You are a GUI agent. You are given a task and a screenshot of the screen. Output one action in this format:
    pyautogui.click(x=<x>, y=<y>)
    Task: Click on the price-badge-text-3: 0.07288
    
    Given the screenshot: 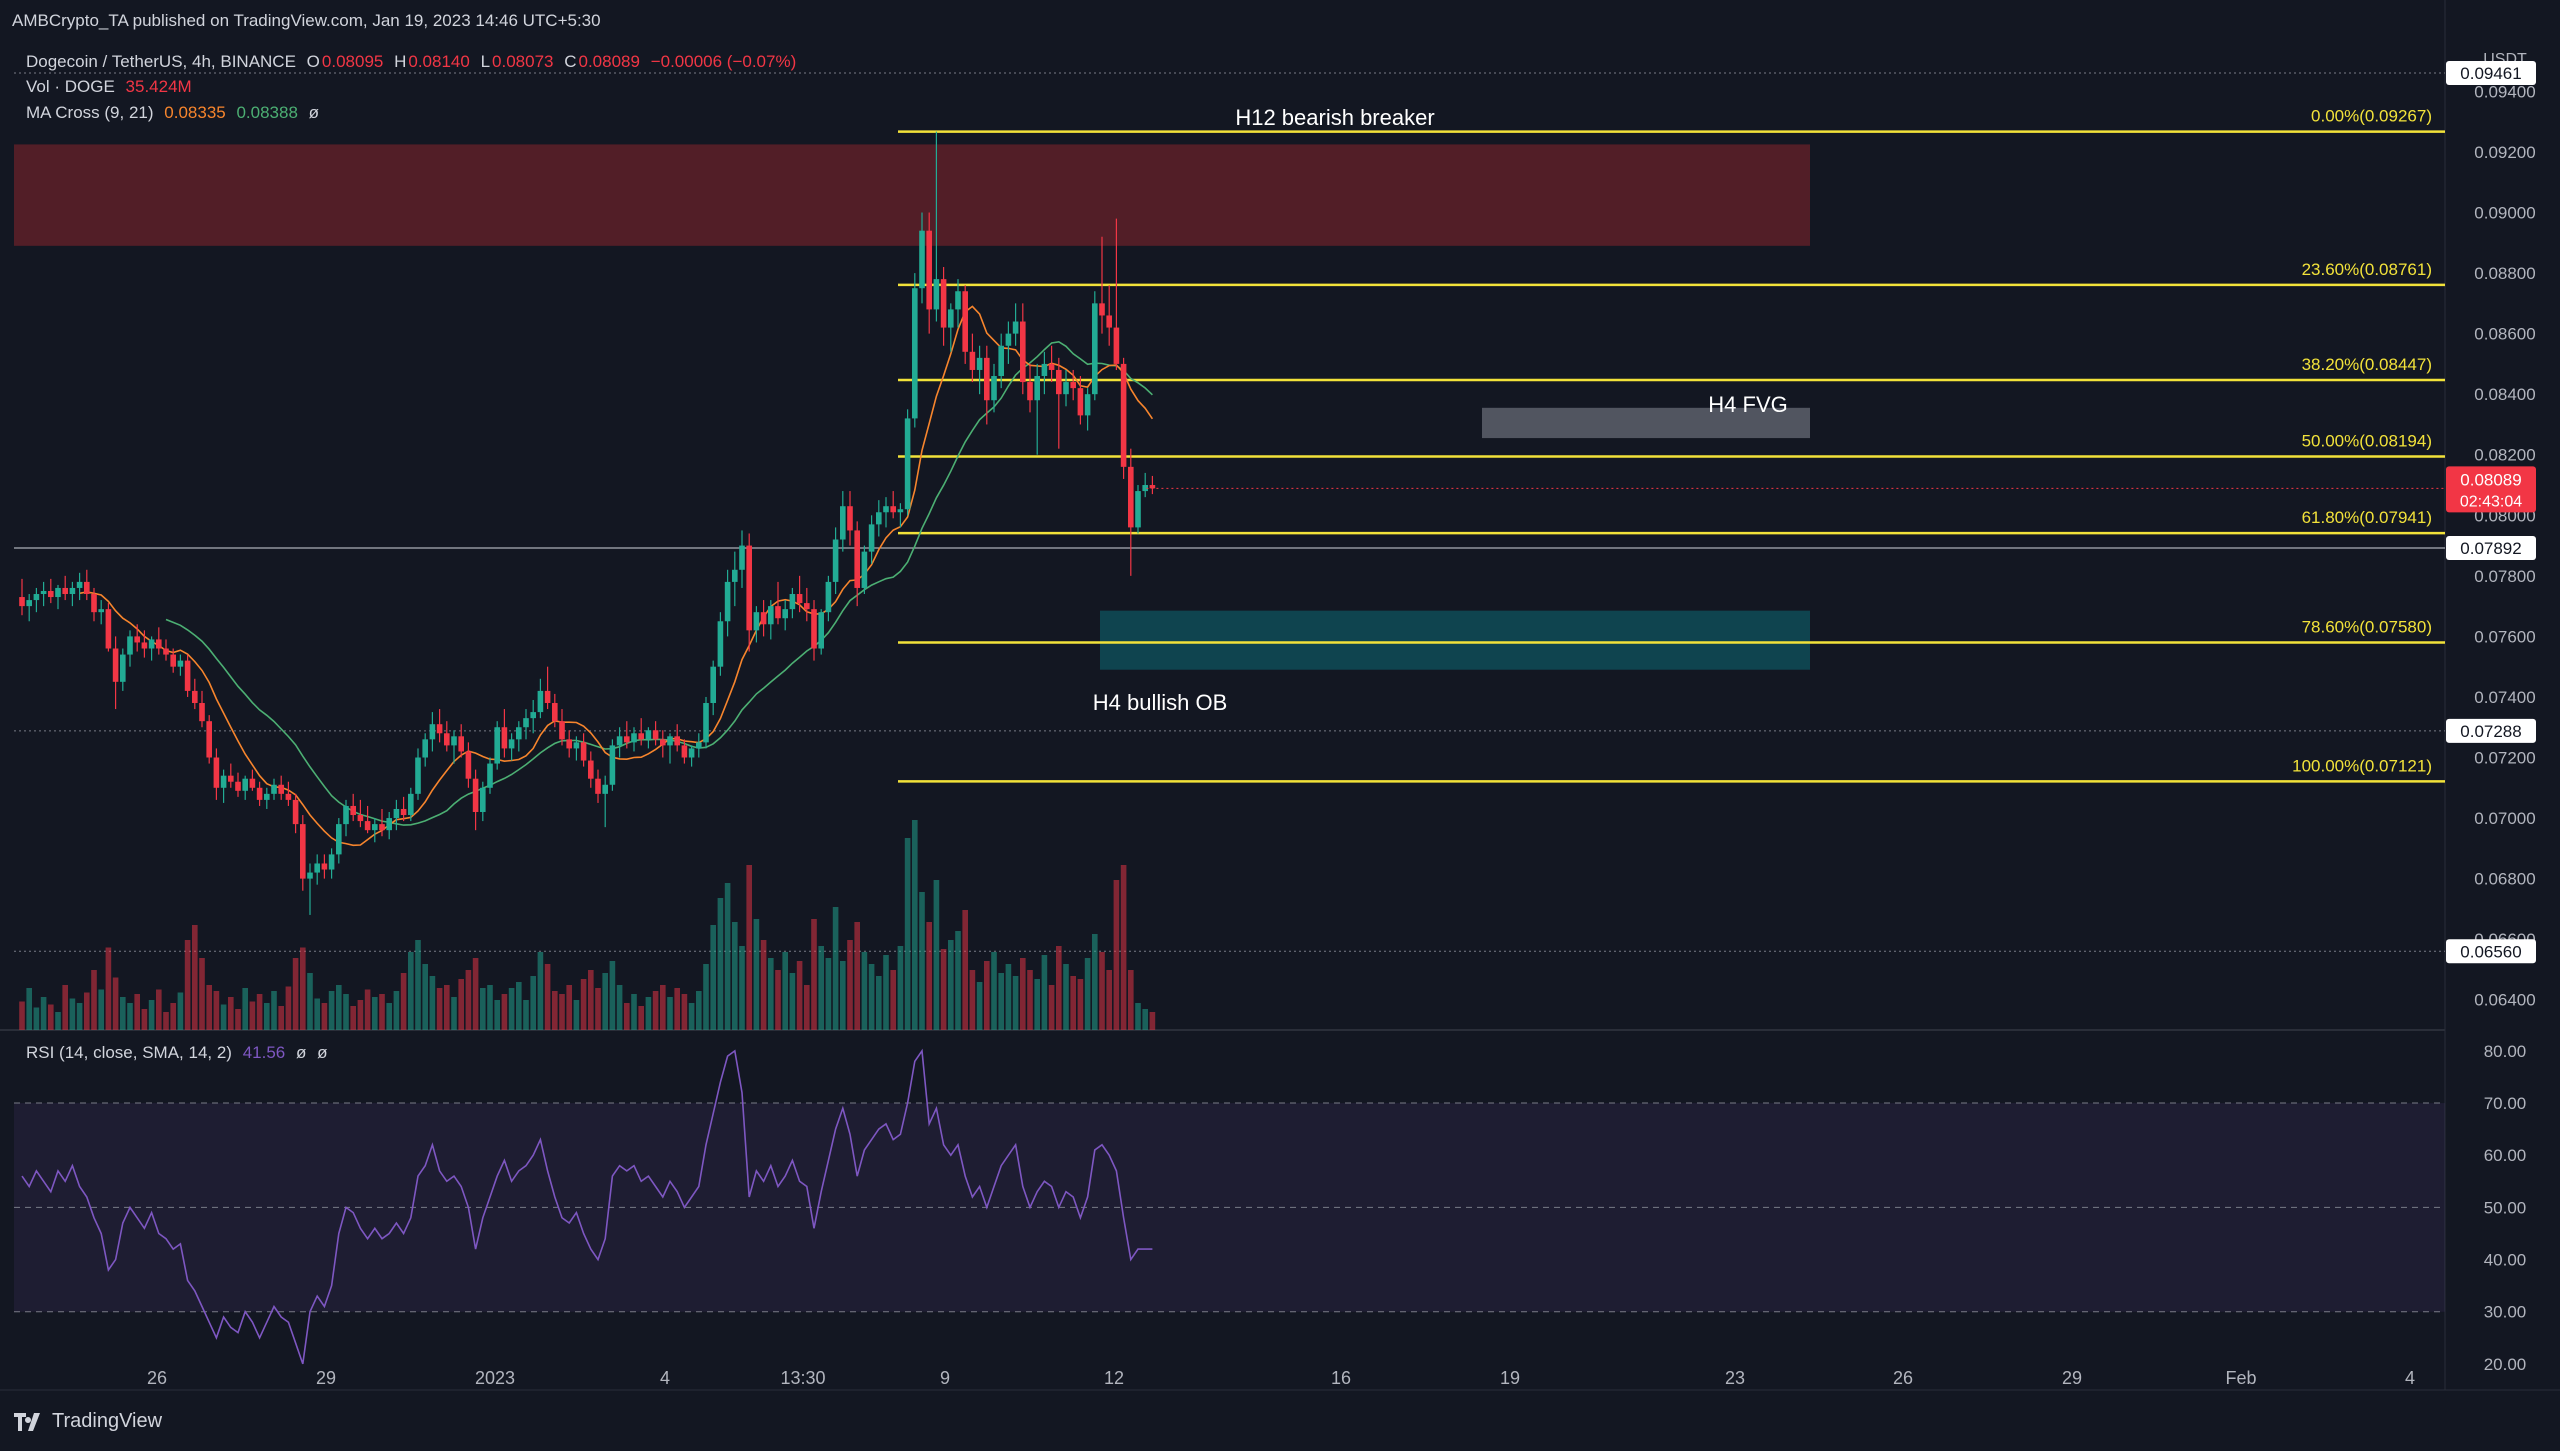 What is the action you would take?
    pyautogui.click(x=2490, y=731)
    